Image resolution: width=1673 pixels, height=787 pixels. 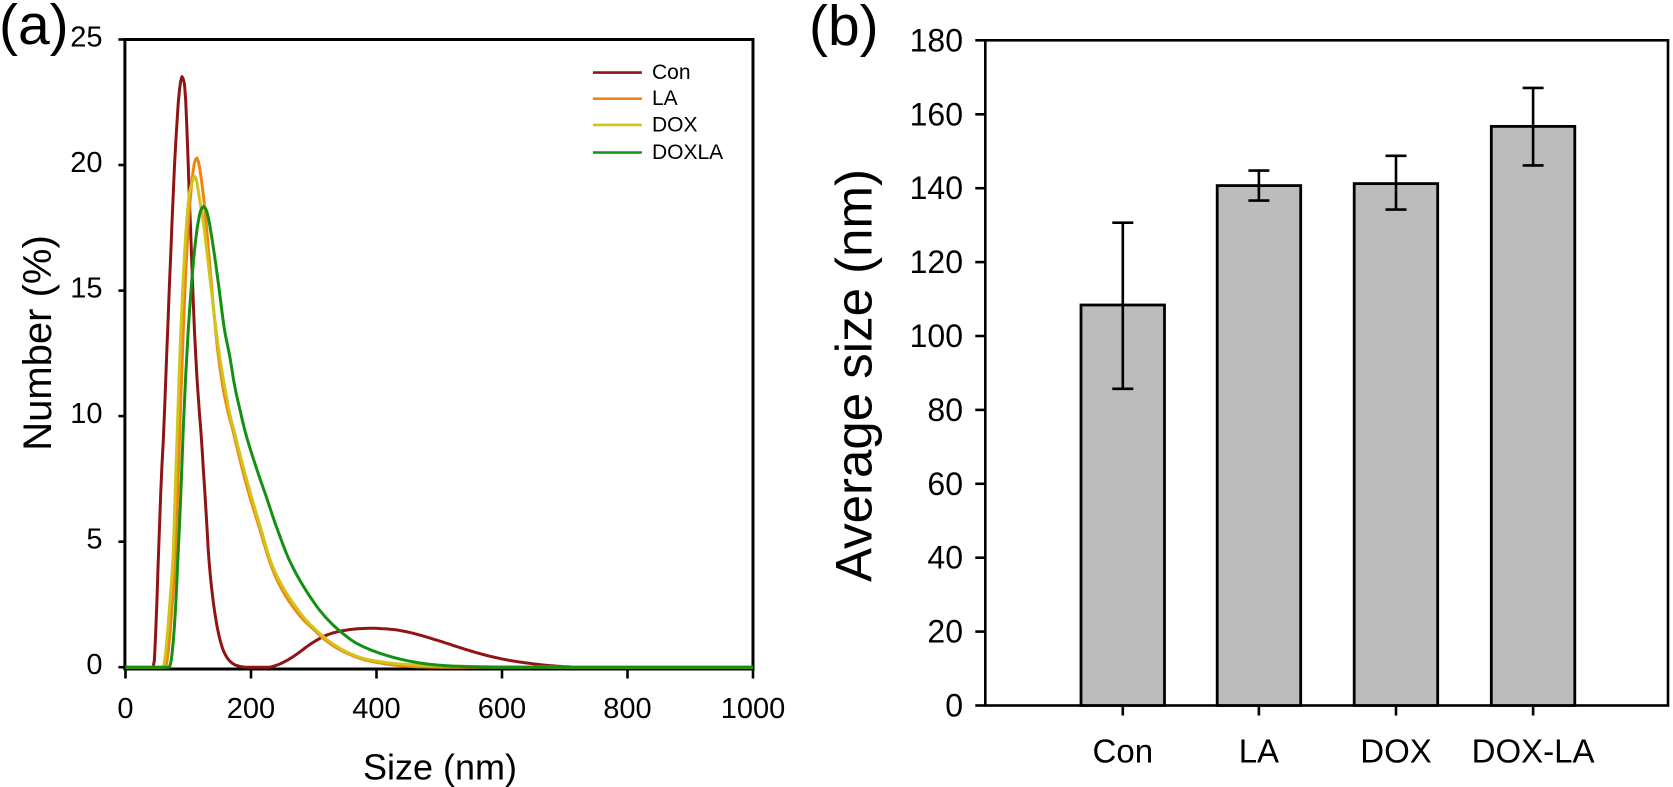 I want to click on svg-text: (b), so click(x=844, y=29).